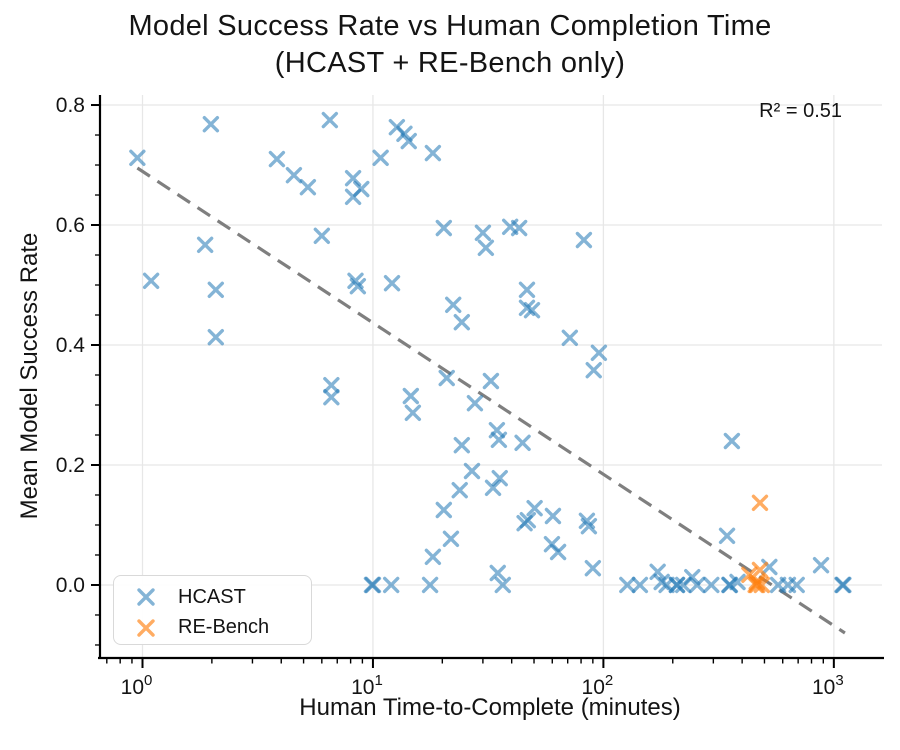 The width and height of the screenshot is (900, 750). What do you see at coordinates (29, 376) in the screenshot?
I see `y-axis-label: Mean Model Success Rate` at bounding box center [29, 376].